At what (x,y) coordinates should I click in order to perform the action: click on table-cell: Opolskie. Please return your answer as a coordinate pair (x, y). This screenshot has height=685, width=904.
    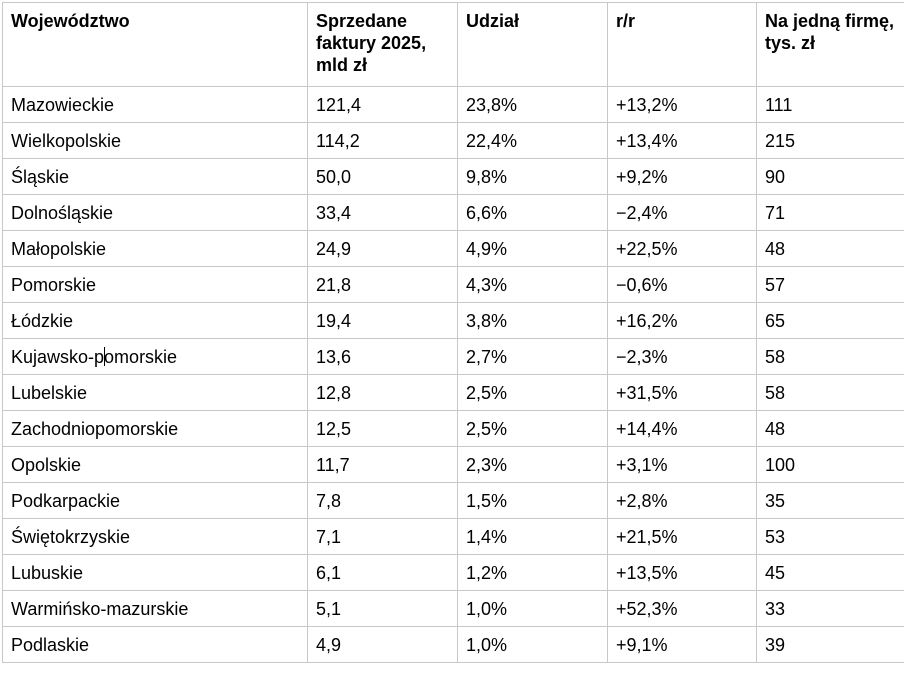
    Looking at the image, I should click on (155, 464).